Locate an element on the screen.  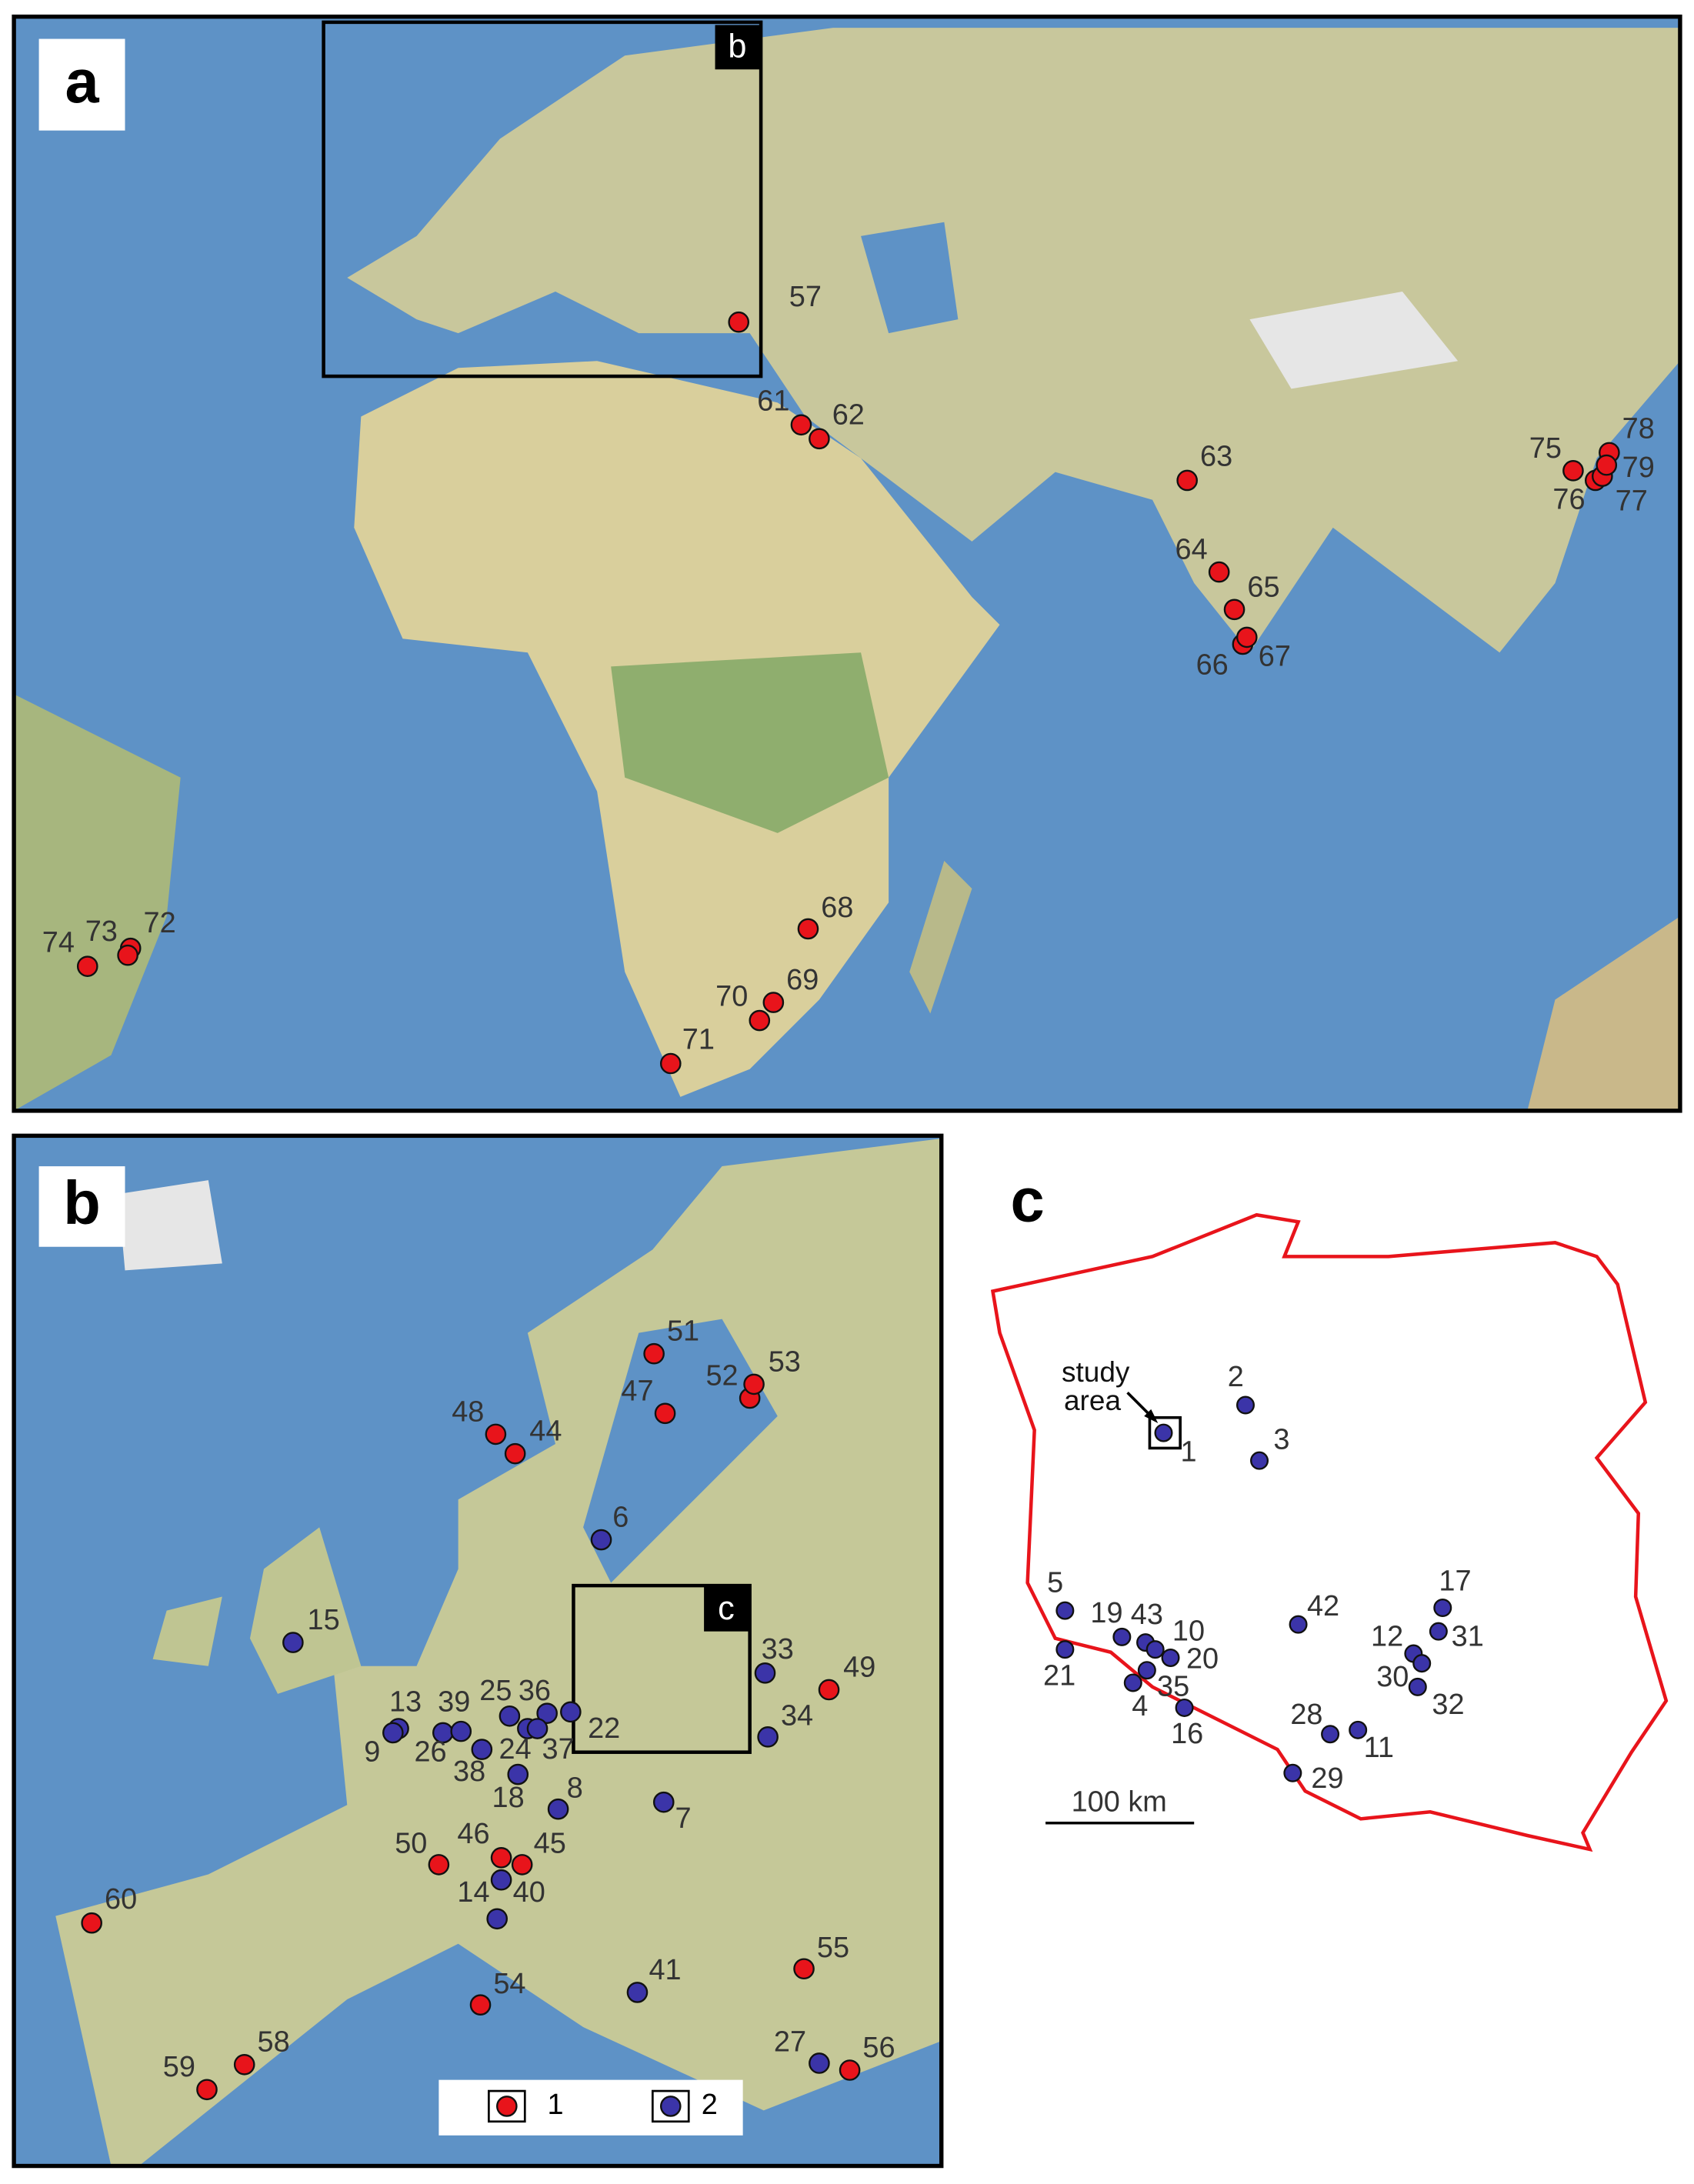
site-label: 11 is located at coordinates (1379, 1748).